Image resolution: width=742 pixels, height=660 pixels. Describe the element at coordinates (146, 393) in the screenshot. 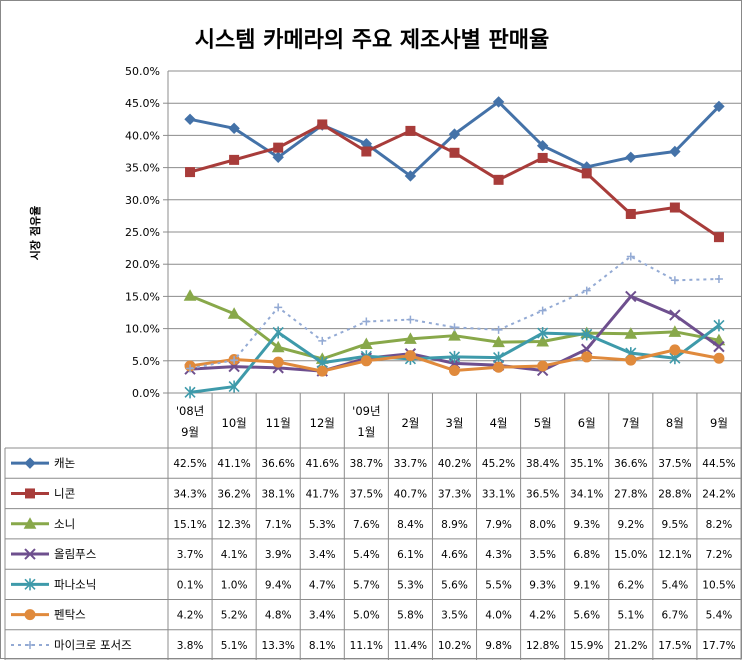

I see `y-tick-label: 0.0%` at that location.